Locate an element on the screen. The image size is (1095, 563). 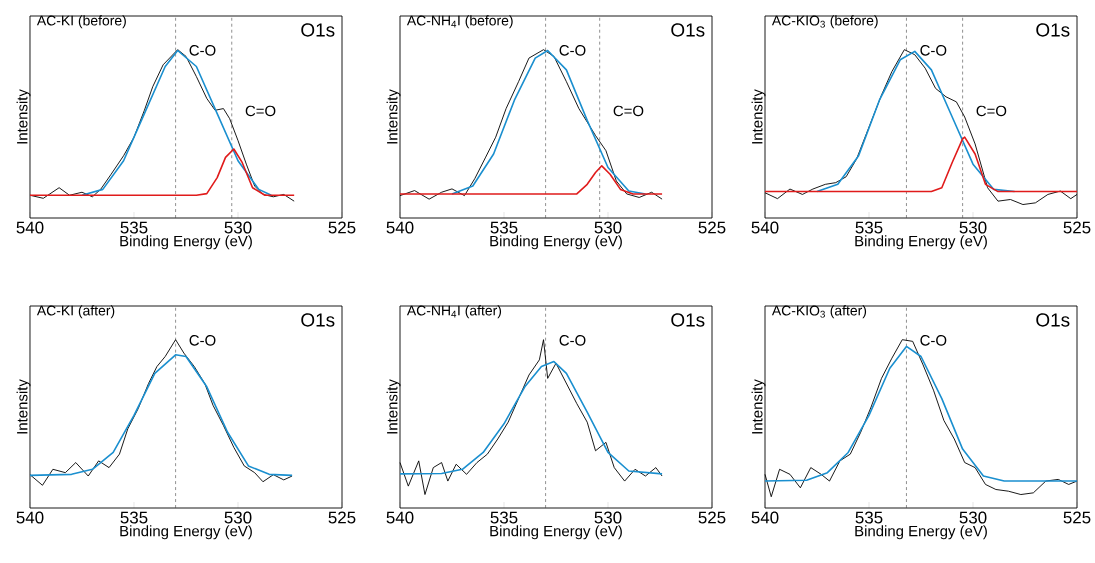
chart-title: AC-KI (after) is located at coordinates (75, 312).